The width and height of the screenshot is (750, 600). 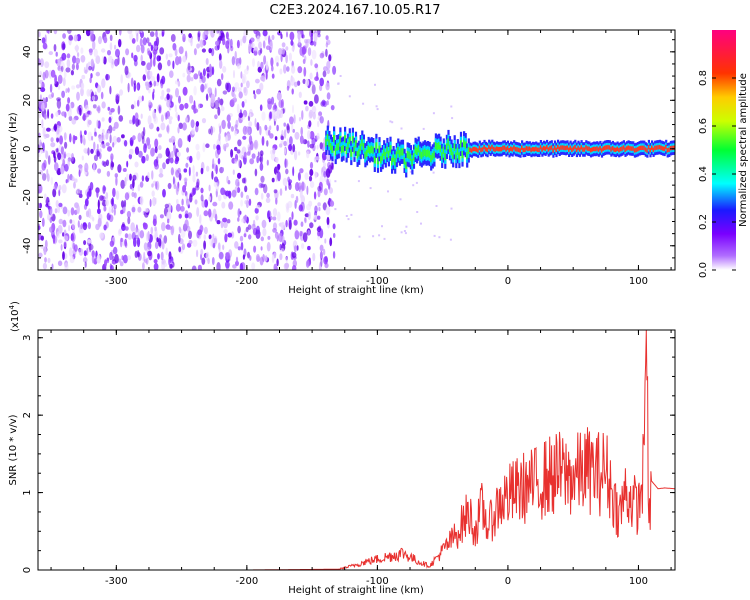 I want to click on snr-multiplier: (x104), so click(x=14, y=316).